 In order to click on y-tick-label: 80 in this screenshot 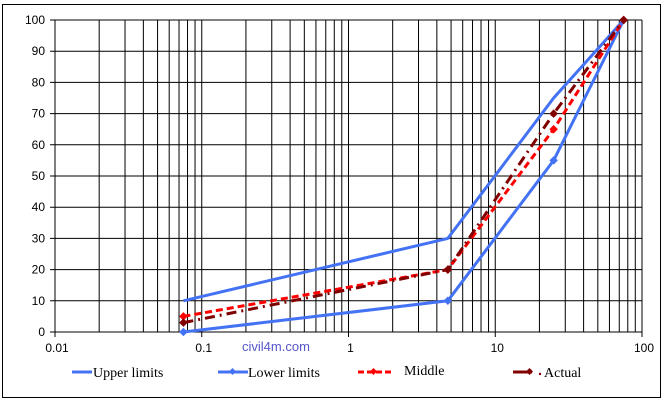, I will do `click(39, 82)`.